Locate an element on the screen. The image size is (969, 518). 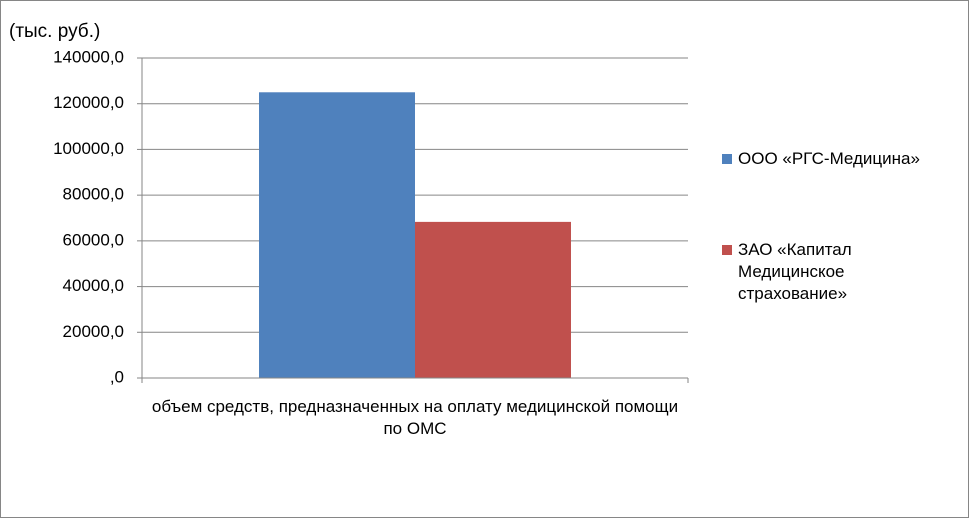
y-tick-label: 60000,0 is located at coordinates (93, 239).